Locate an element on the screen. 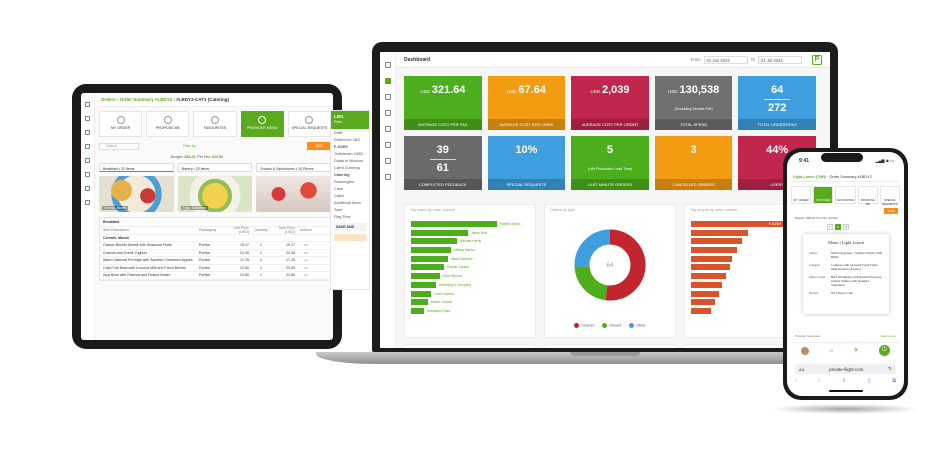 The image size is (951, 459). bar: Michael Harris is located at coordinates (446, 241).